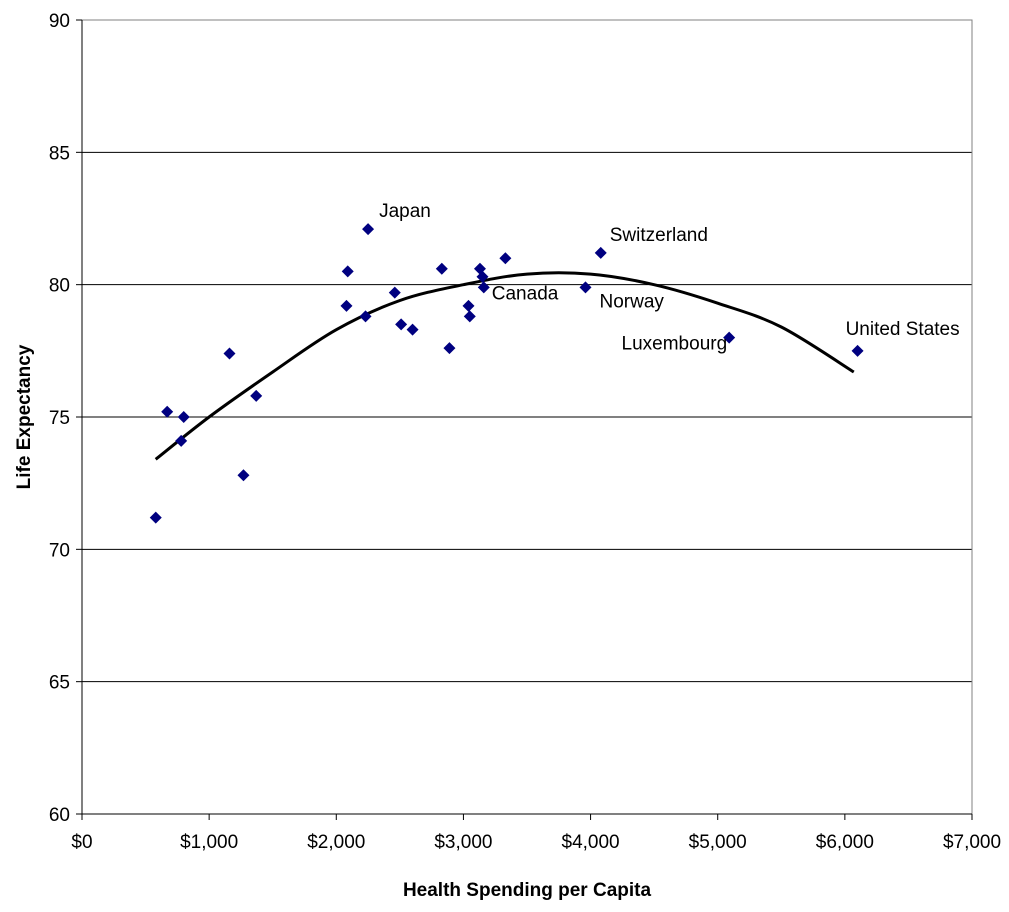 This screenshot has width=1009, height=912. What do you see at coordinates (659, 235) in the screenshot?
I see `point-label: Switzerland` at bounding box center [659, 235].